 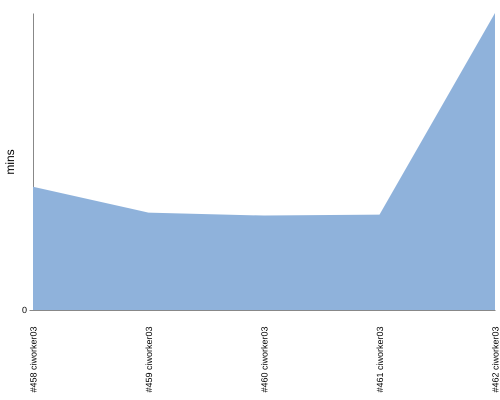 I want to click on x-tick-label: #461 ciworker03, so click(x=380, y=359).